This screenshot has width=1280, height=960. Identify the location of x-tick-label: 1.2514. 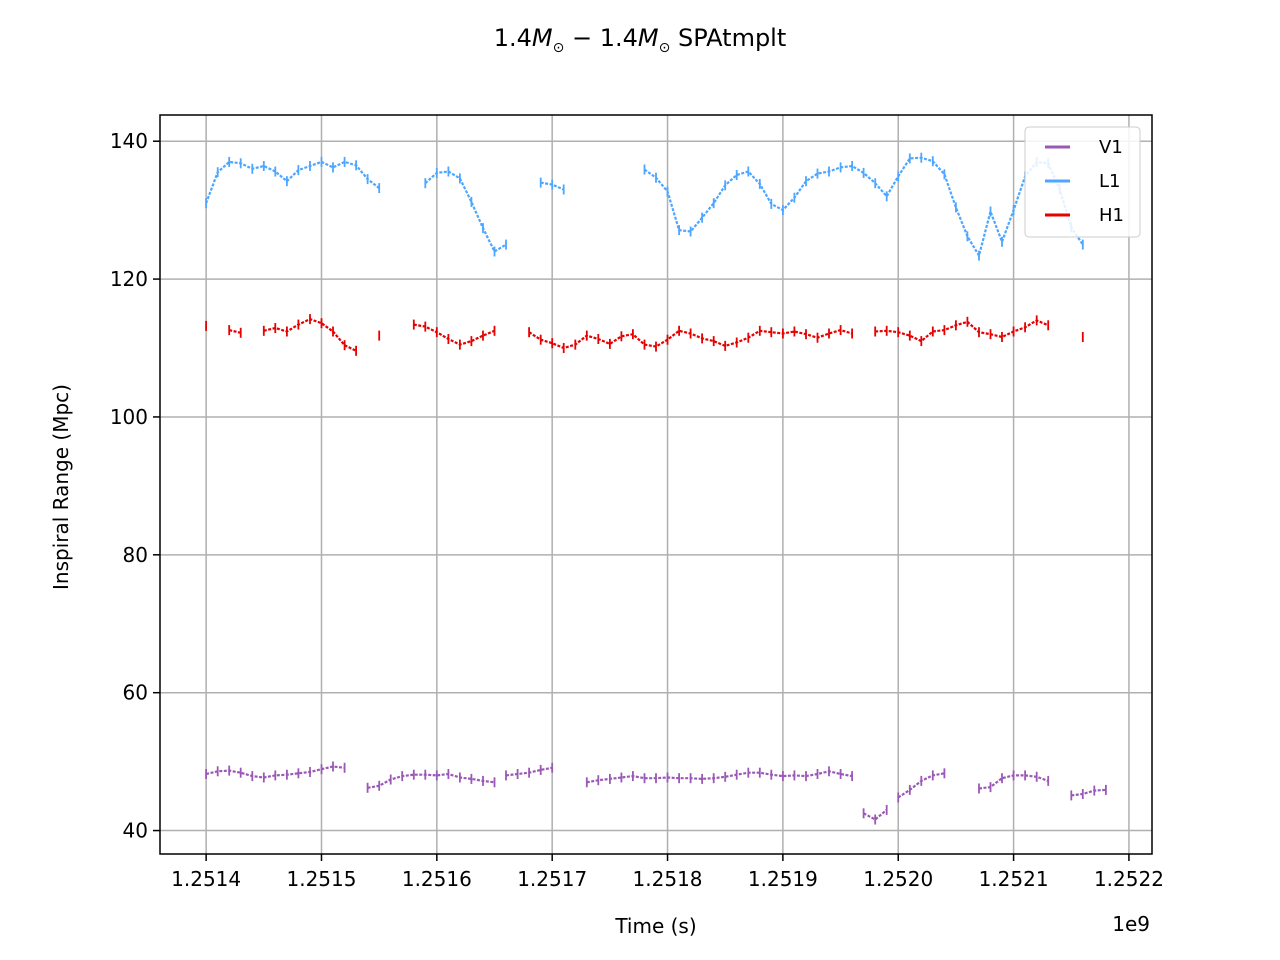
(206, 879).